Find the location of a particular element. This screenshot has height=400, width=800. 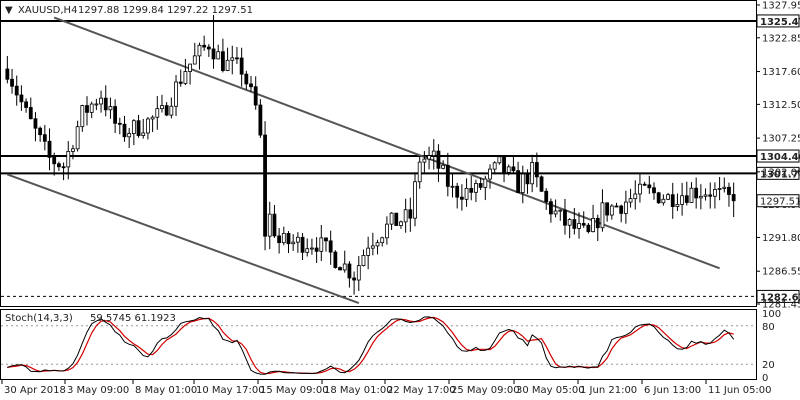

time-axis-label: 8 May 01:00 is located at coordinates (166, 390).